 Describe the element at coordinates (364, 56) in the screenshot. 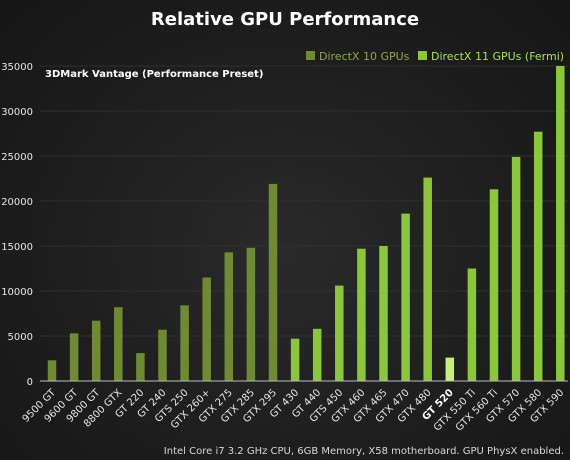

I see `legend-label-directx-10: DirectX 10 GPUs` at that location.